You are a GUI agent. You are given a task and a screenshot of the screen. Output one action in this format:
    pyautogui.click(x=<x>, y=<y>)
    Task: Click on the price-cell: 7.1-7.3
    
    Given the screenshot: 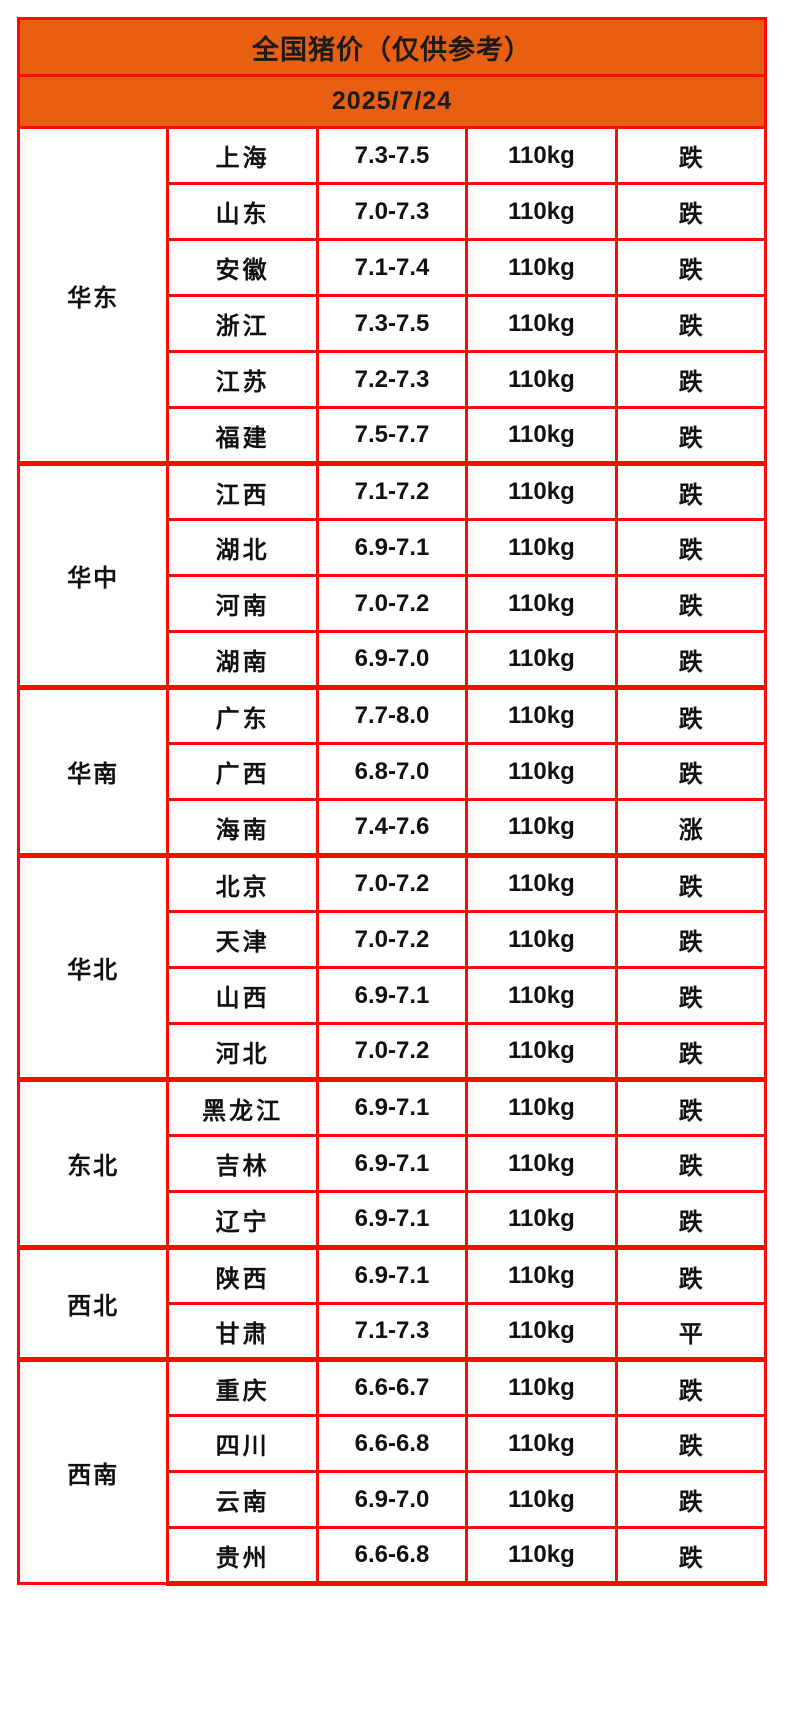 What is the action you would take?
    pyautogui.click(x=392, y=1332)
    